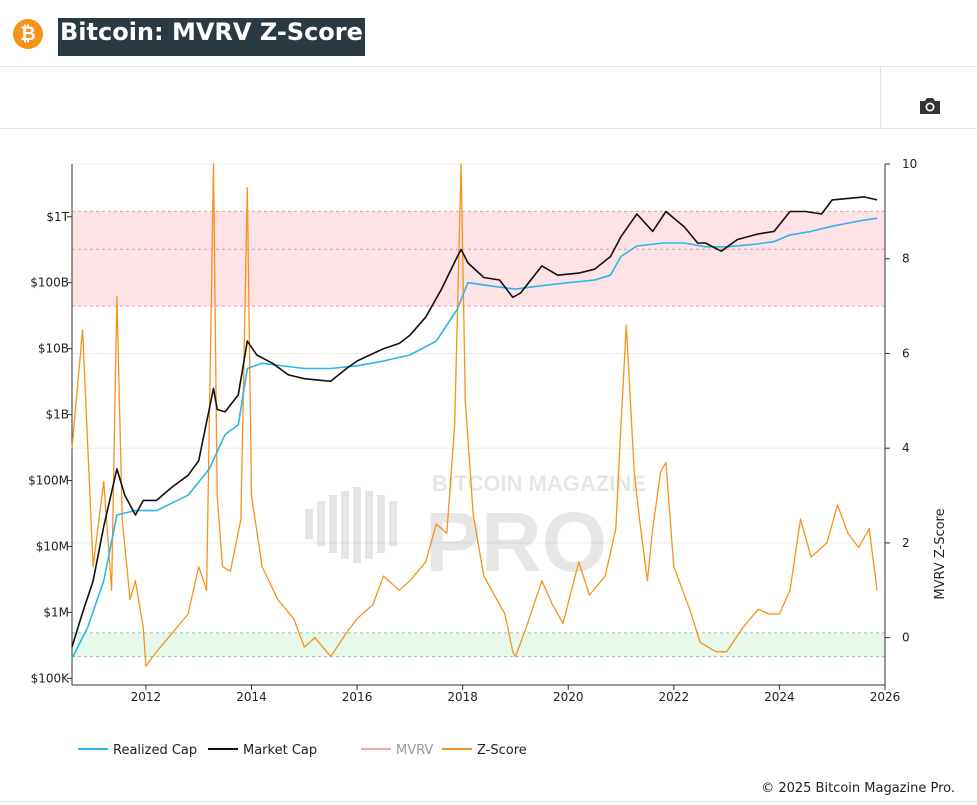 Image resolution: width=977 pixels, height=805 pixels. I want to click on left-tick-label: $10M, so click(52, 547).